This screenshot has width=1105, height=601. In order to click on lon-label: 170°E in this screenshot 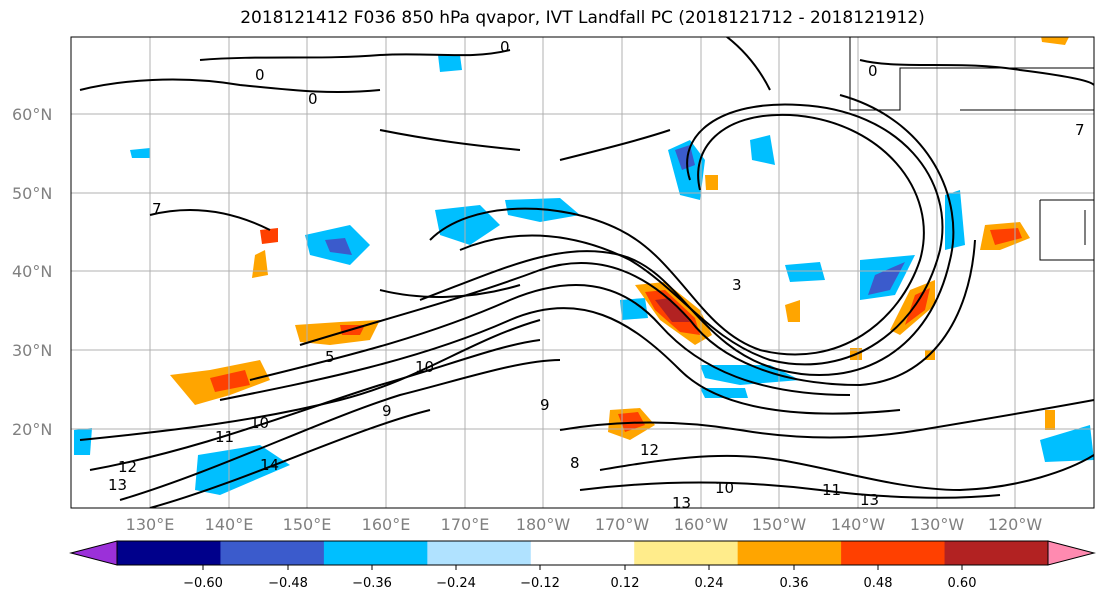, I will do `click(465, 524)`.